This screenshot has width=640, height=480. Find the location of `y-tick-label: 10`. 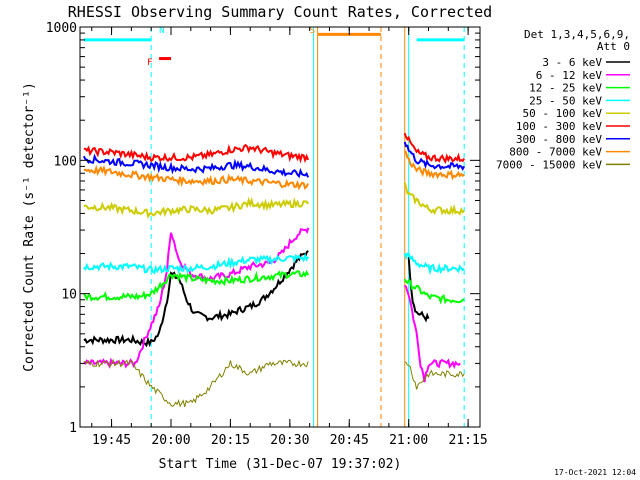

y-tick-label: 10 is located at coordinates (69, 295).